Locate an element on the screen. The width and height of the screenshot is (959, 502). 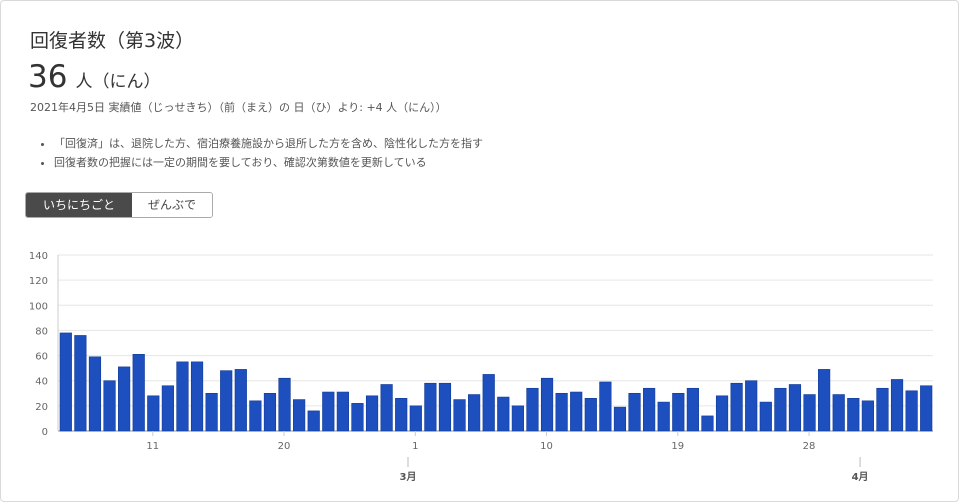
note-item: 「回復済」は、退院した方、宿泊療養施設から退所した方を含め、陰性化した方を指す is located at coordinates (268, 143).